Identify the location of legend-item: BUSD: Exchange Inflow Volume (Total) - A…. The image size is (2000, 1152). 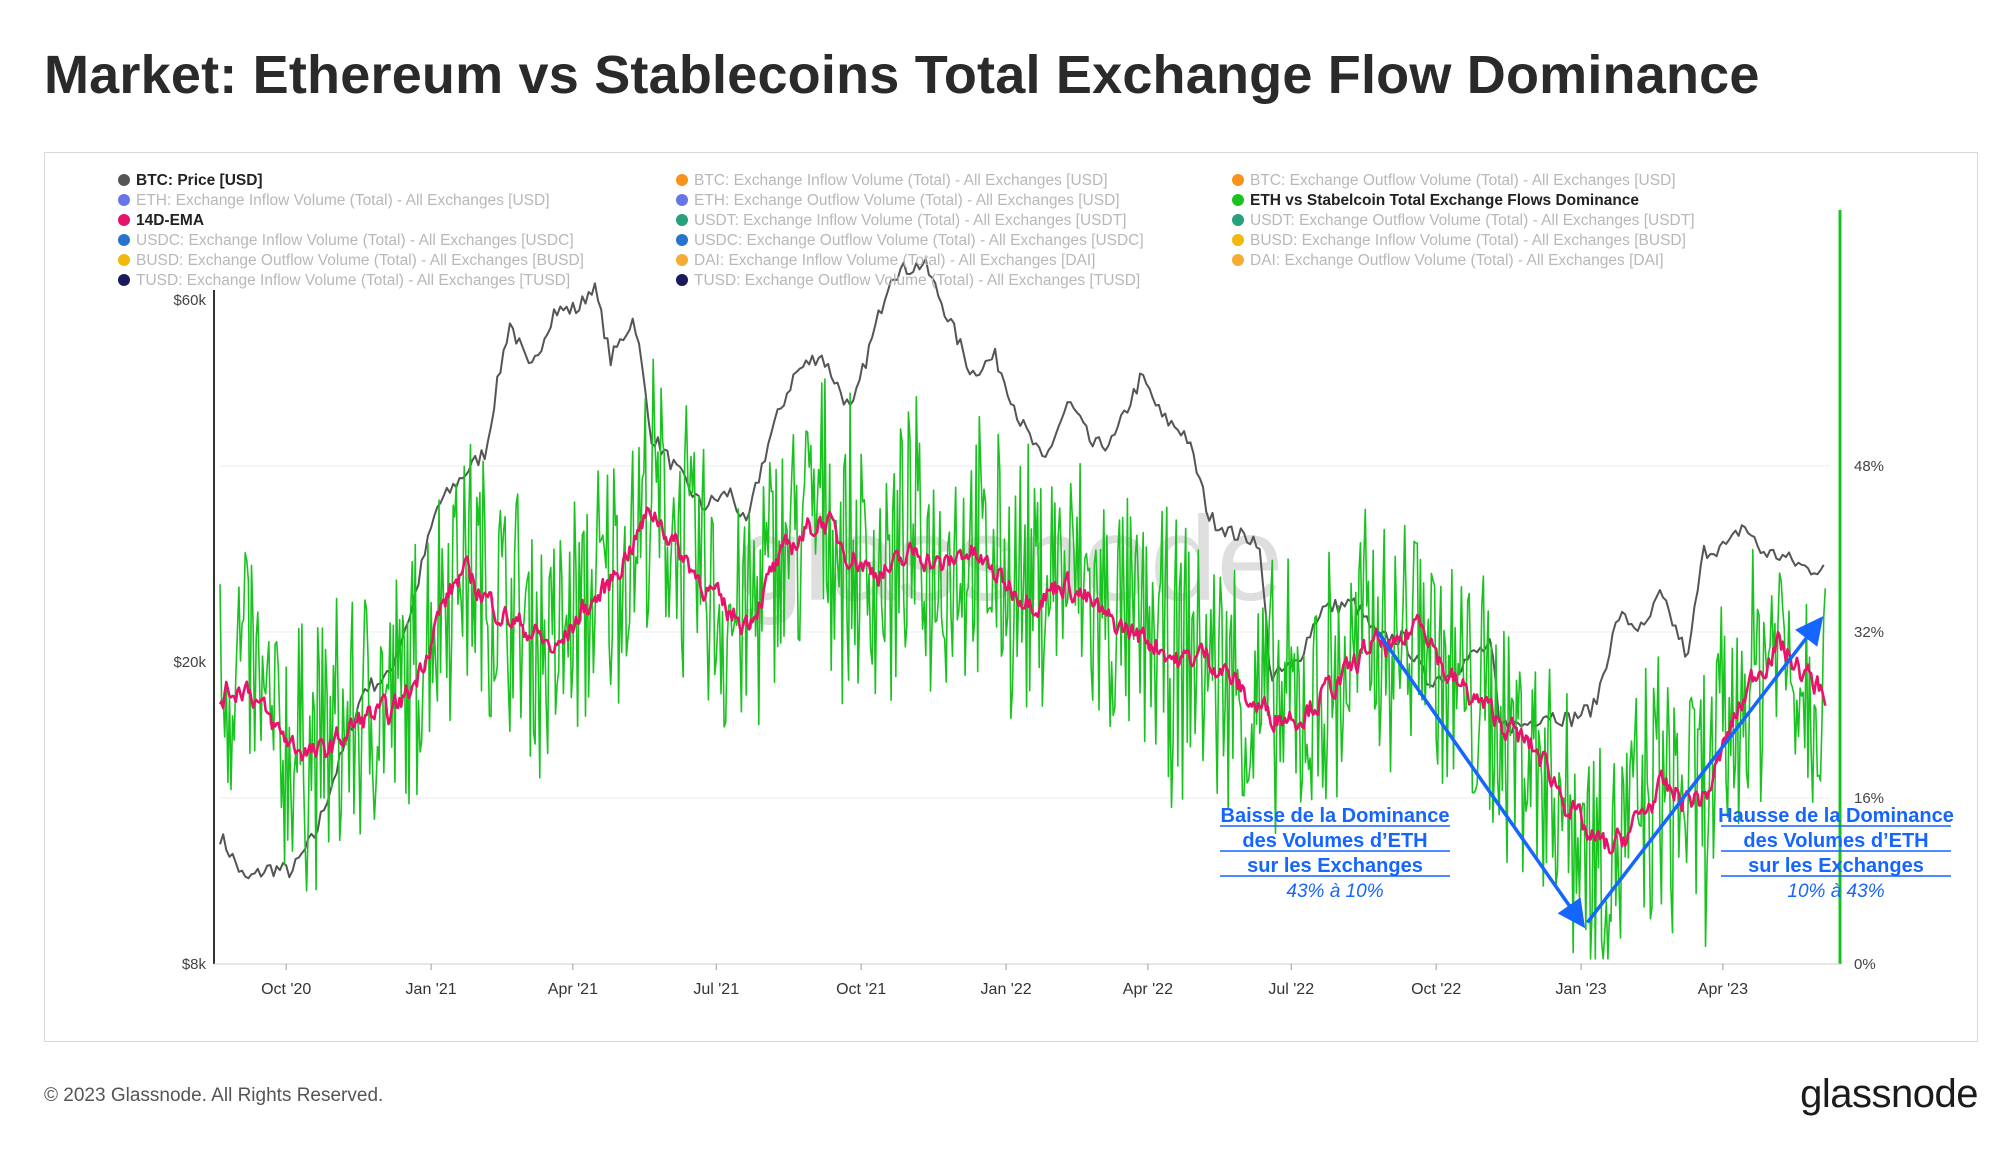
(1459, 240).